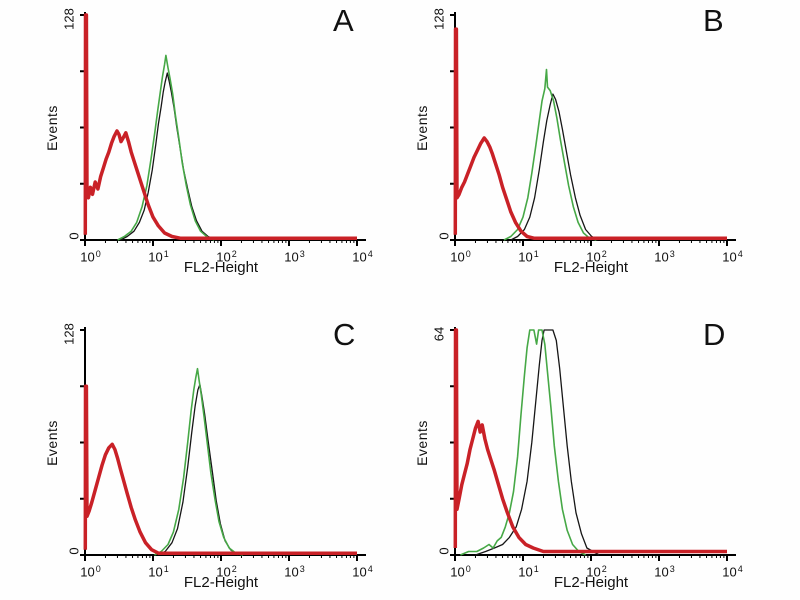 The image size is (800, 600). I want to click on panel-letter: B, so click(713, 20).